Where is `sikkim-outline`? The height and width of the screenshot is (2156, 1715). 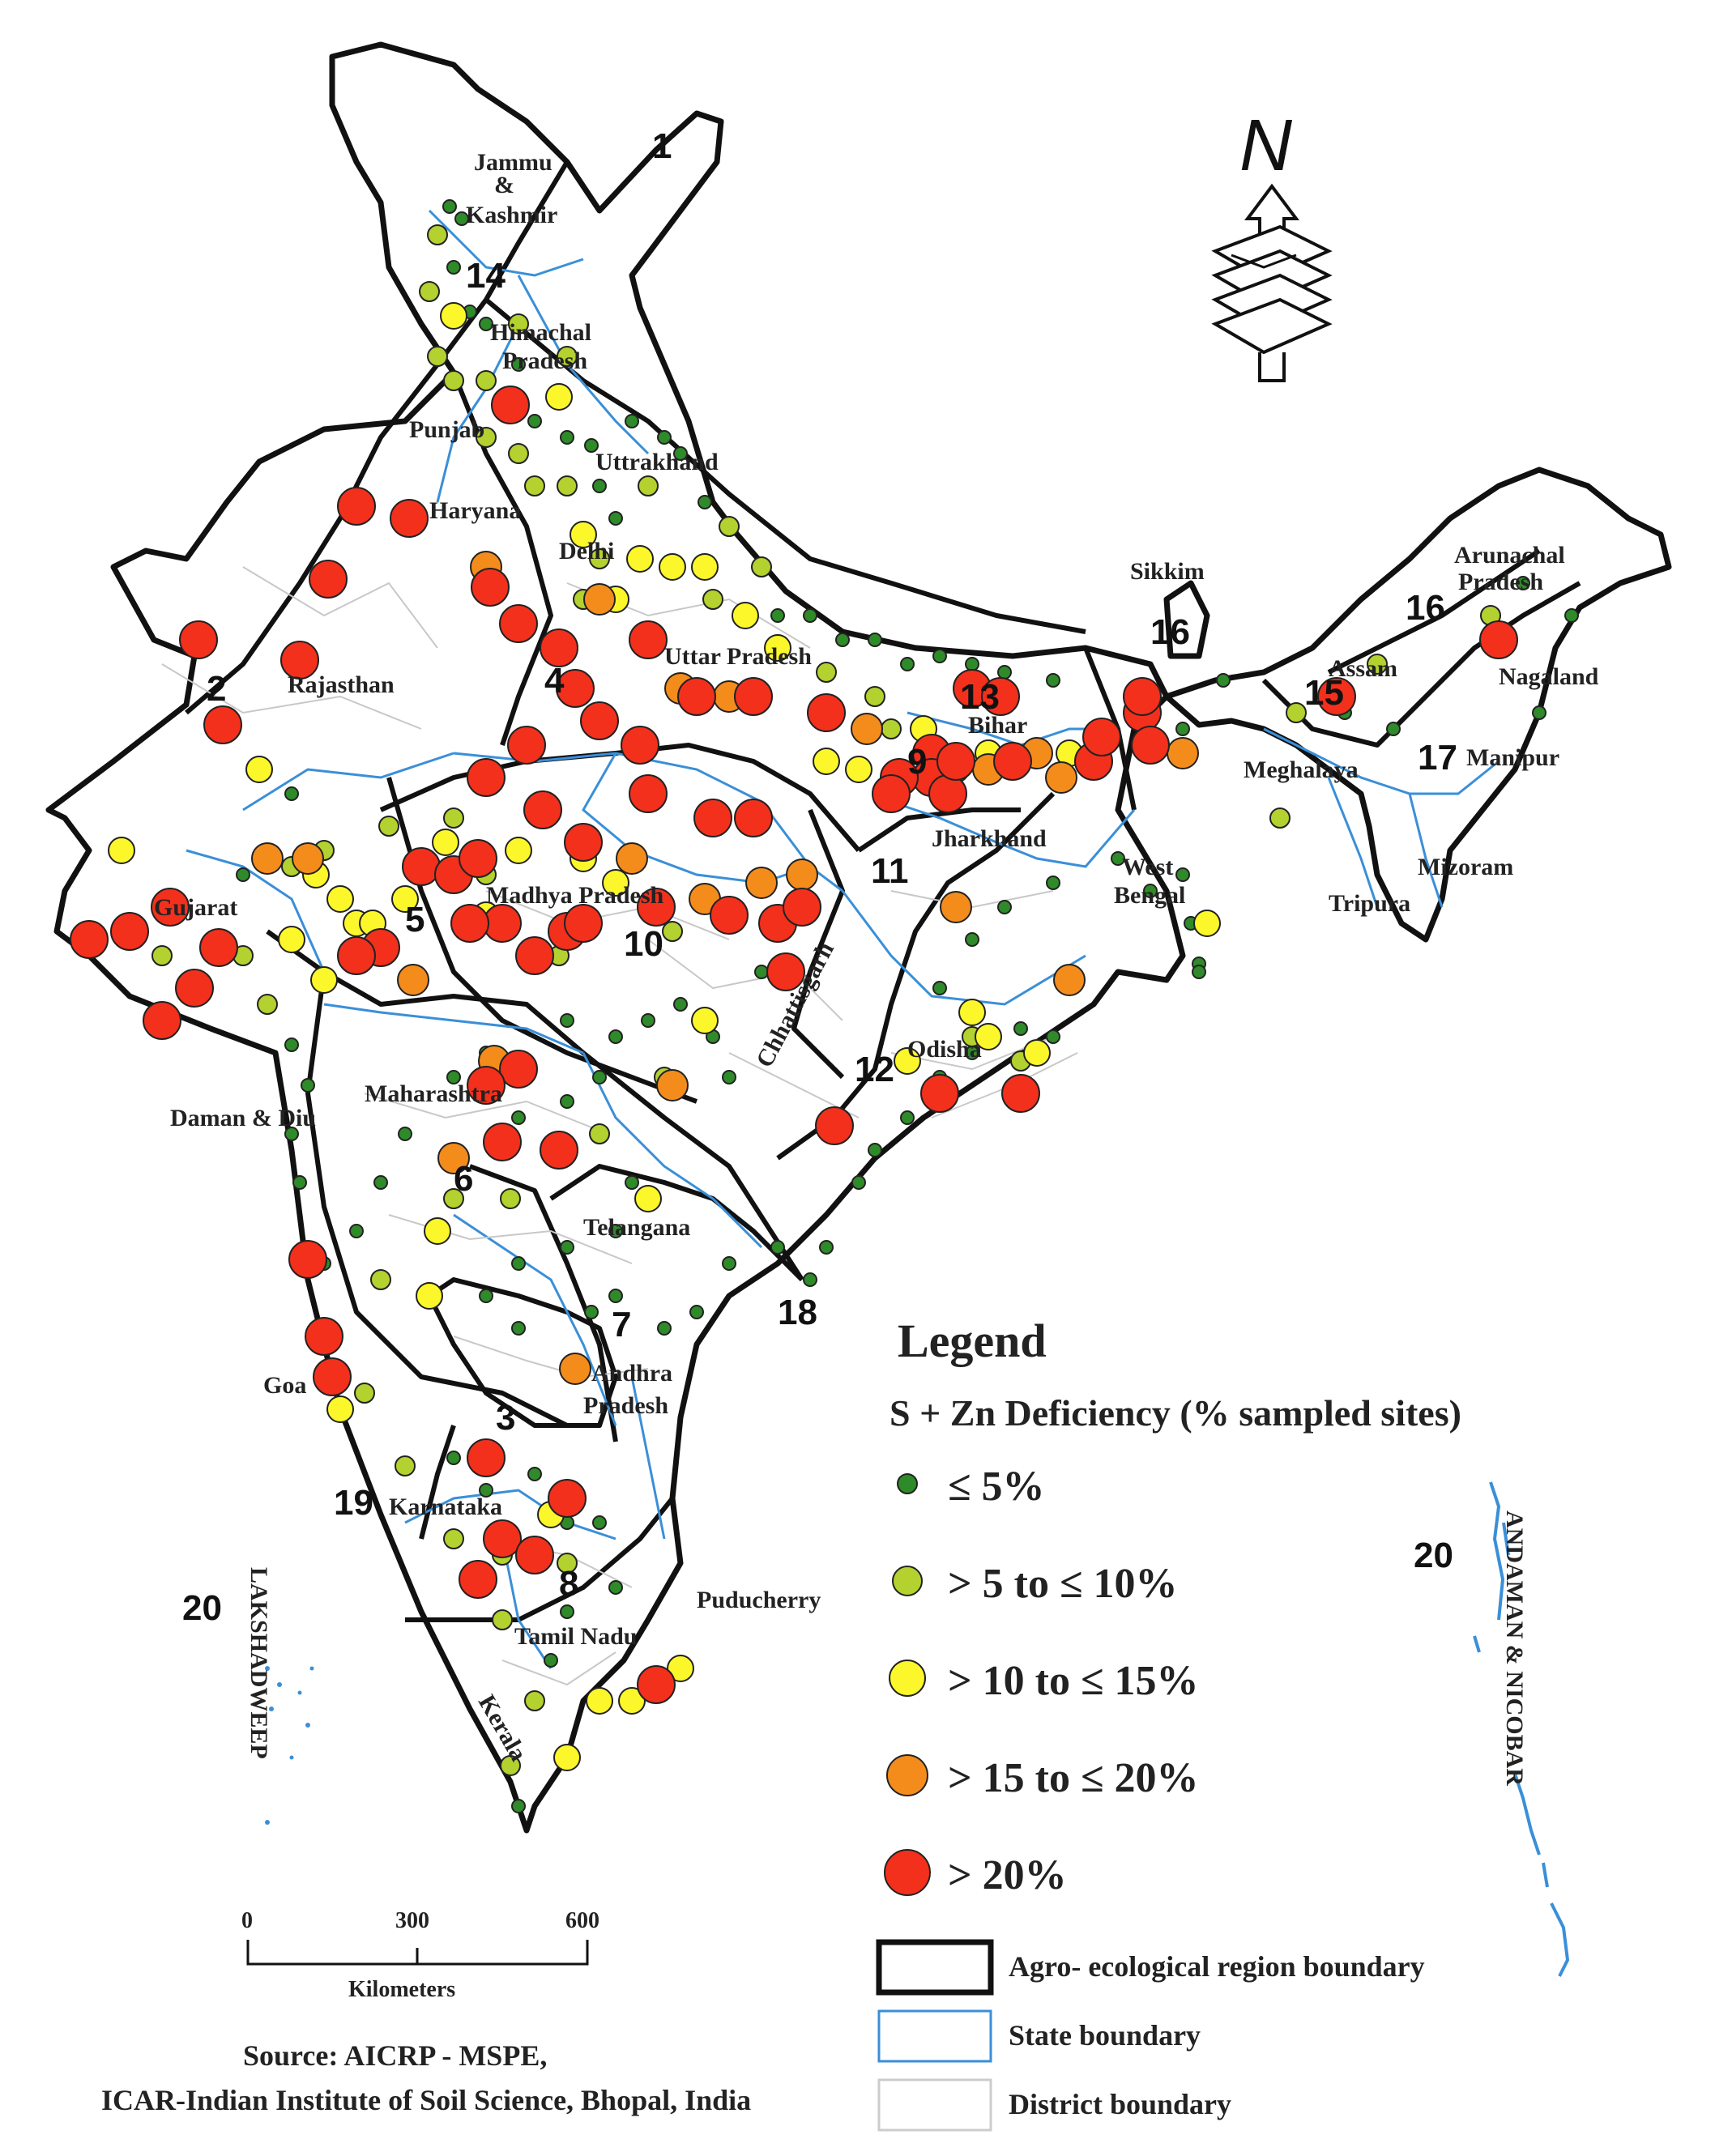
sikkim-outline is located at coordinates (1186, 619).